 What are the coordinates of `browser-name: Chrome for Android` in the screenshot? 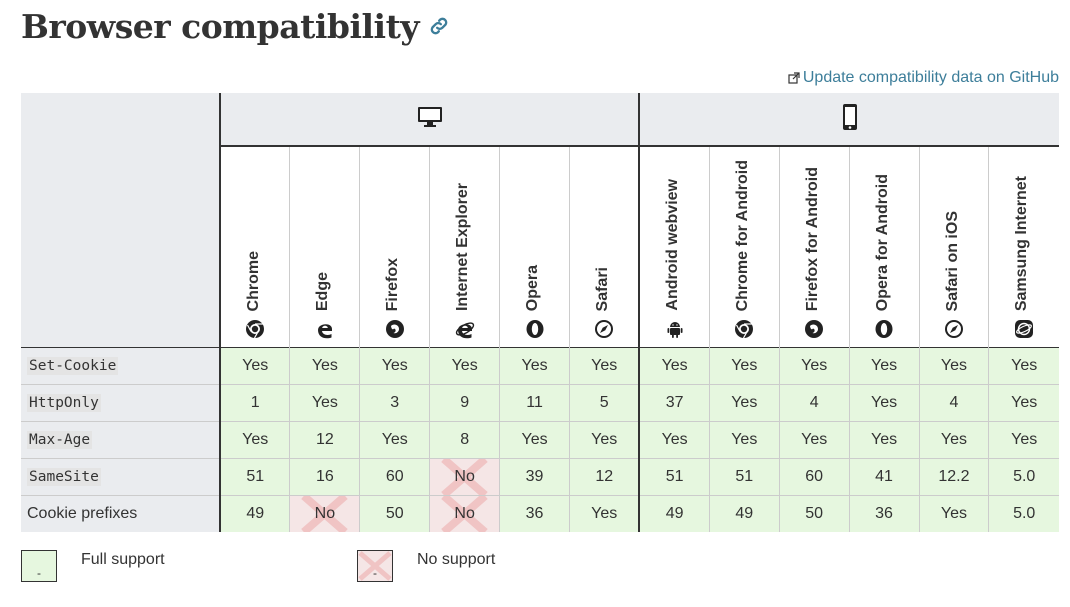 It's located at (742, 235).